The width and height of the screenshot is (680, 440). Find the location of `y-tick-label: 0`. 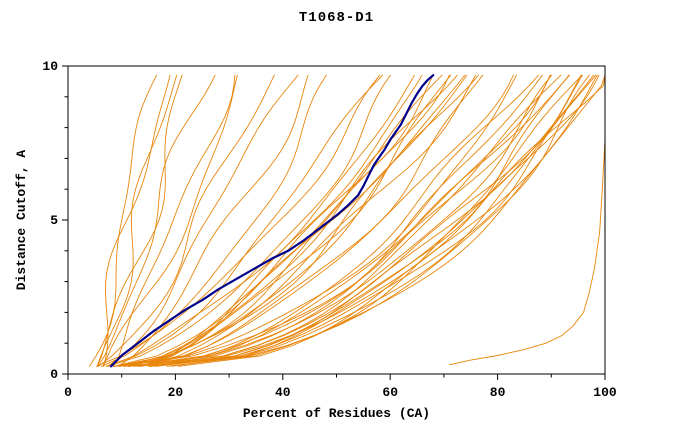

y-tick-label: 0 is located at coordinates (54, 374).